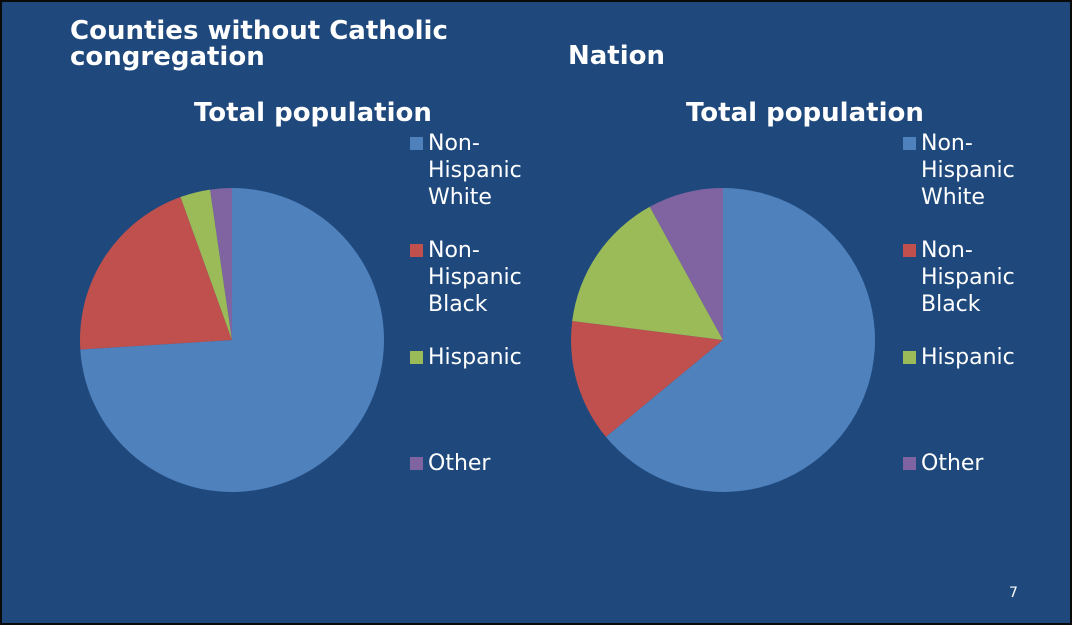 This screenshot has width=1072, height=625. What do you see at coordinates (313, 113) in the screenshot?
I see `chart-title-left: Total population` at bounding box center [313, 113].